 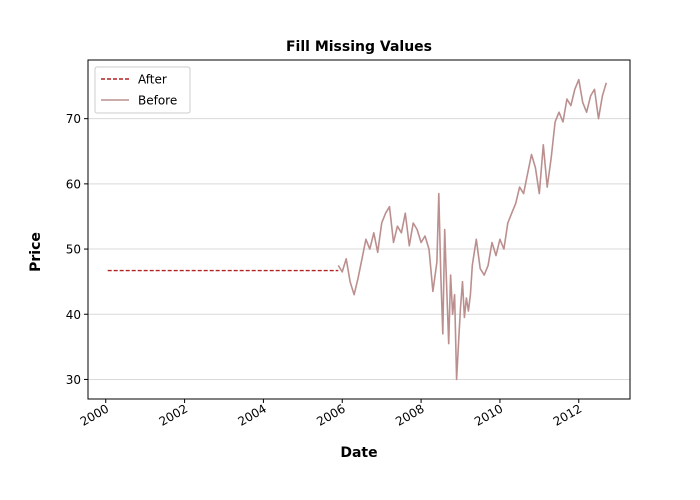 What do you see at coordinates (36, 252) in the screenshot?
I see `y-axis-label: Price` at bounding box center [36, 252].